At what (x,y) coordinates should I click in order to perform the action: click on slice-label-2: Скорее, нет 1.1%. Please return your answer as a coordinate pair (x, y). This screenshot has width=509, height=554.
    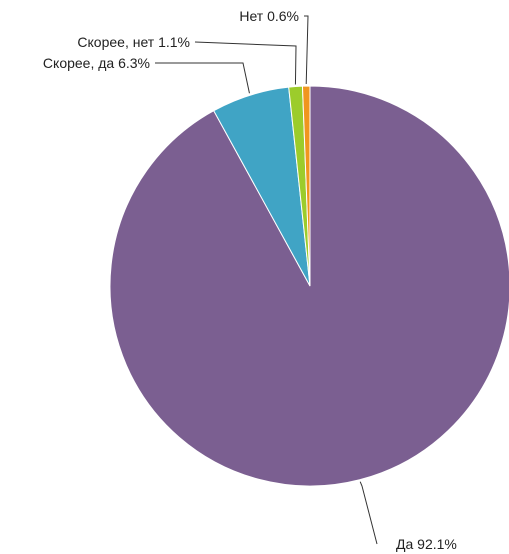
    Looking at the image, I should click on (133, 42).